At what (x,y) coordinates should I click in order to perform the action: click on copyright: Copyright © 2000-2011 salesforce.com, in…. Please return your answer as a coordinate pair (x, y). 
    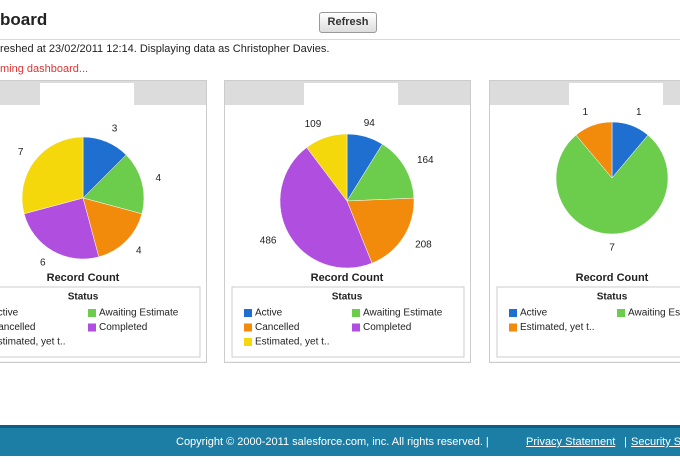
    Looking at the image, I should click on (332, 442).